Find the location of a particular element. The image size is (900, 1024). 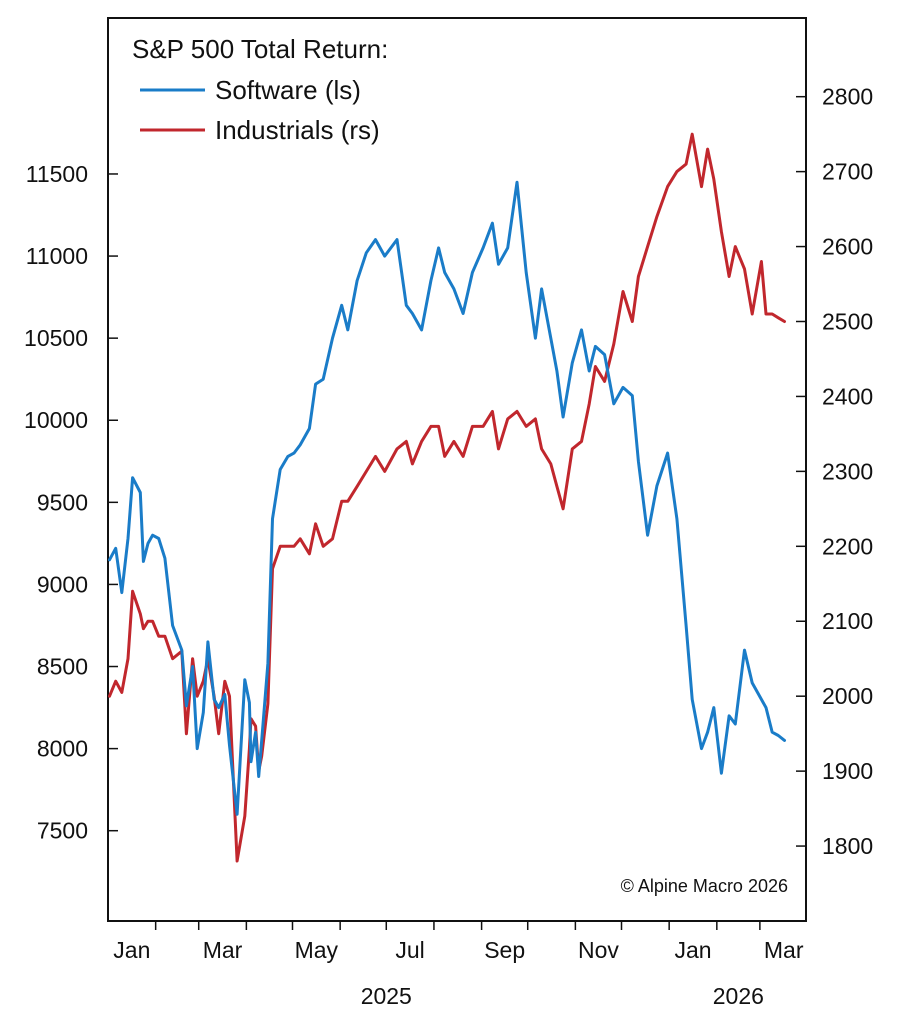

left-tick-label: 10500 is located at coordinates (56, 338).